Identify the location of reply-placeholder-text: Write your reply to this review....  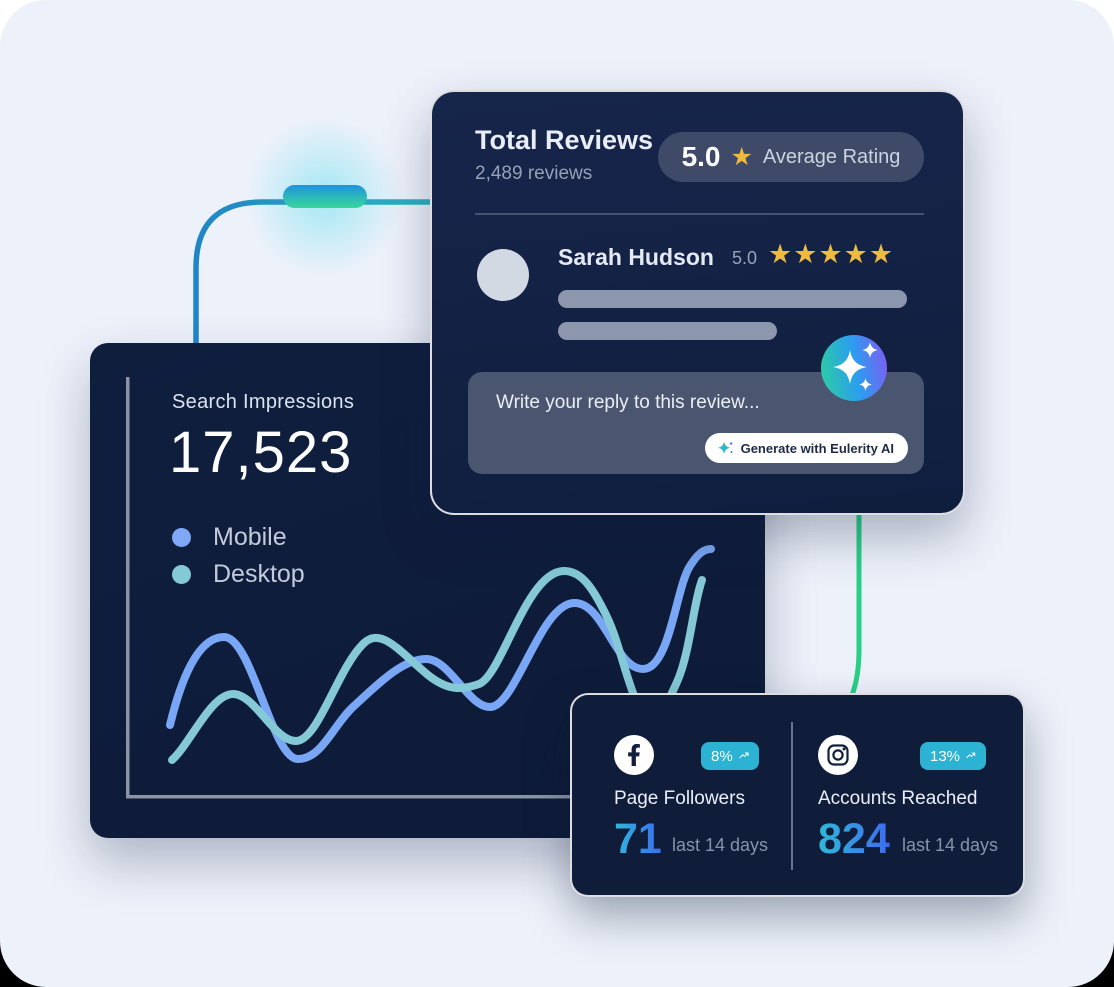
(628, 402).